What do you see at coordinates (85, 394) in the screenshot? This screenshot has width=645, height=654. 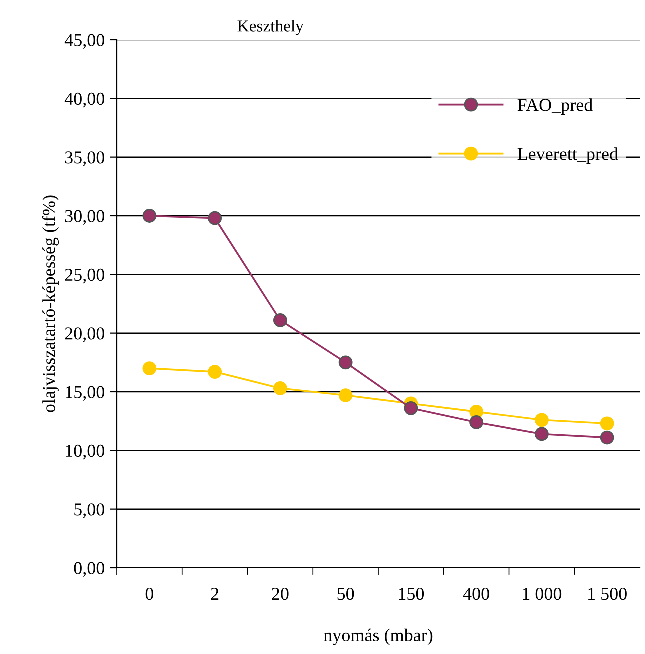 I see `y-tick-label: 15,00` at bounding box center [85, 394].